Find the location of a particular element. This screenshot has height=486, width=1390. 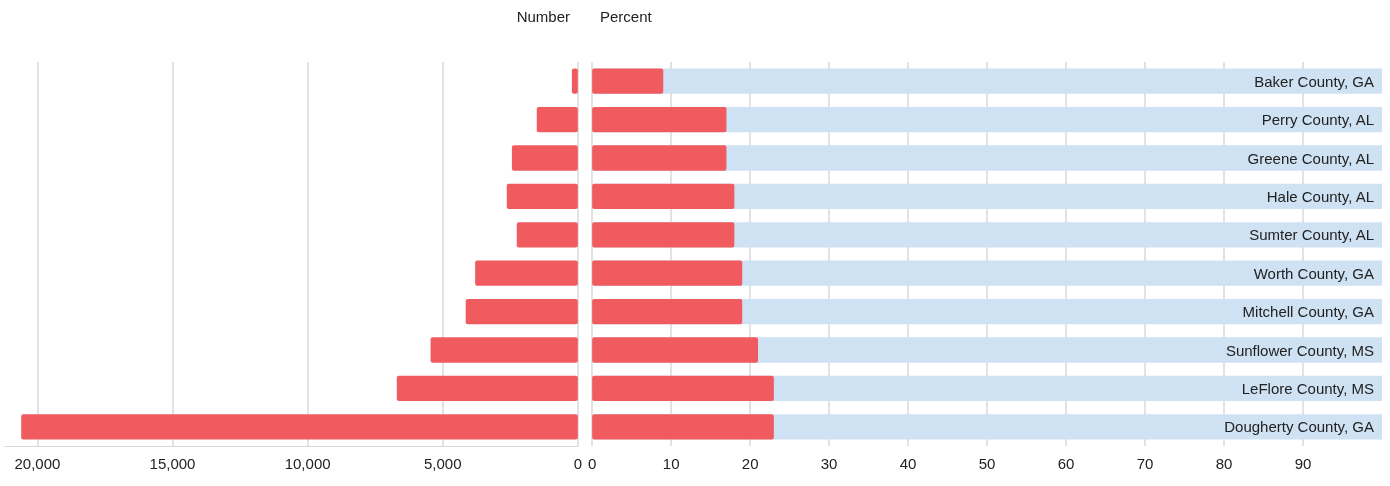

x-tick-label: 80 is located at coordinates (1224, 463).